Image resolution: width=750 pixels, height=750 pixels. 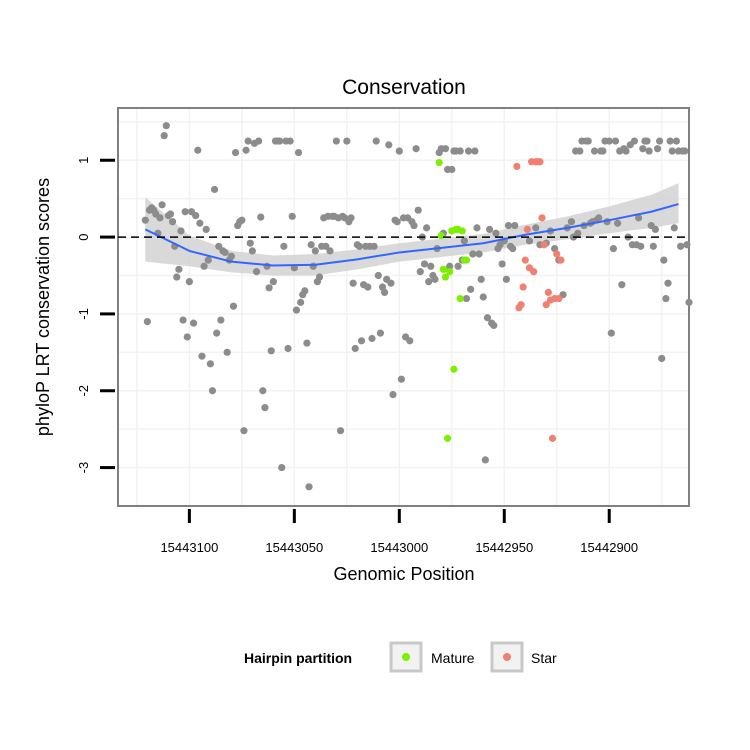 I want to click on x-tick-label: 15443000, so click(x=399, y=547).